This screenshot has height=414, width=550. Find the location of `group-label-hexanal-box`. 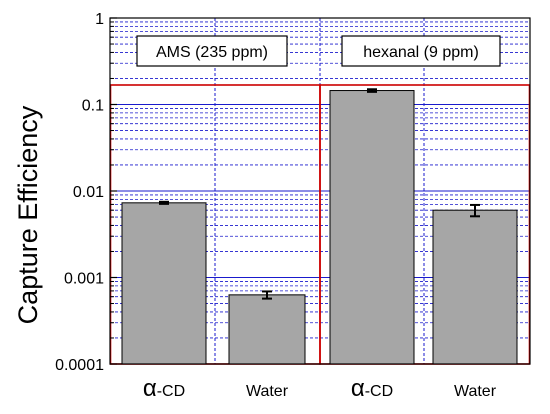

group-label-hexanal-box is located at coordinates (421, 51).